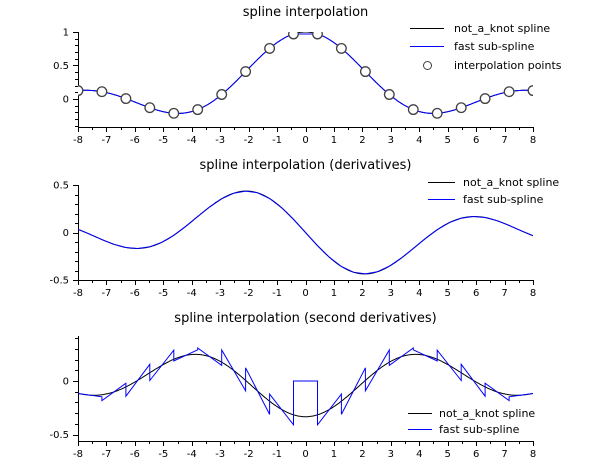 This screenshot has height=460, width=610. Describe the element at coordinates (59, 435) in the screenshot. I see `y-tick-label: -0.5` at that location.